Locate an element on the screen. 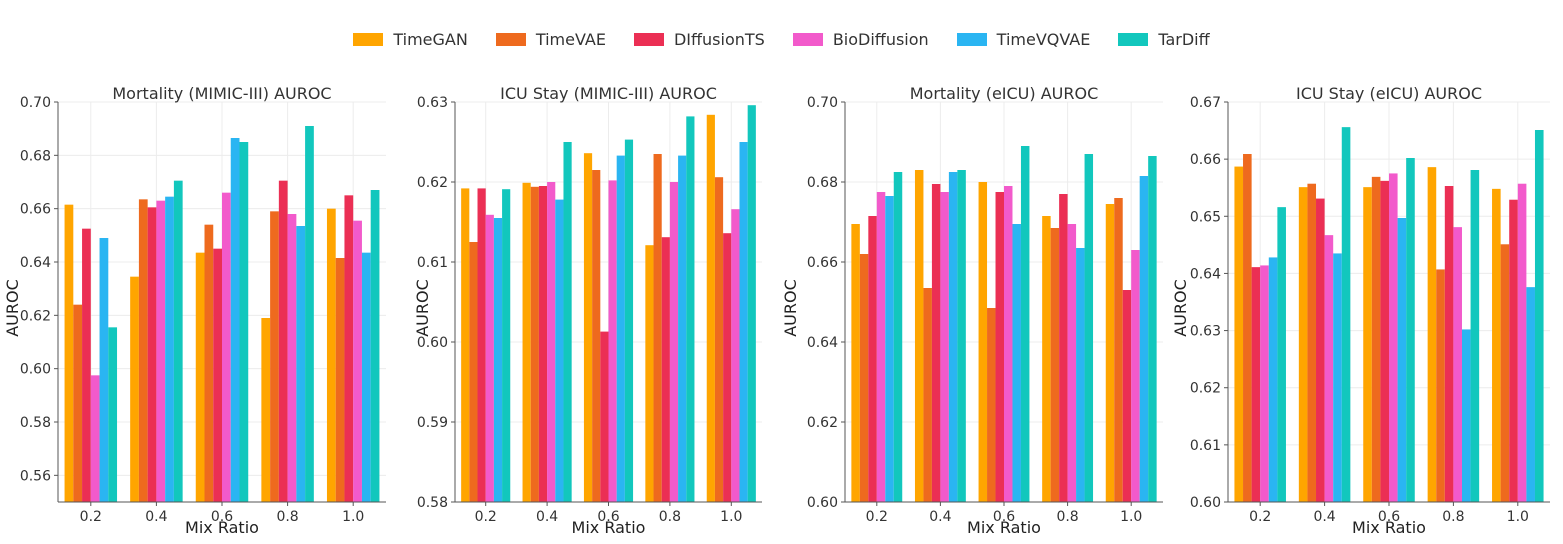 This screenshot has height=544, width=1563. x-axis-title: Mix Ratio is located at coordinates (609, 527).